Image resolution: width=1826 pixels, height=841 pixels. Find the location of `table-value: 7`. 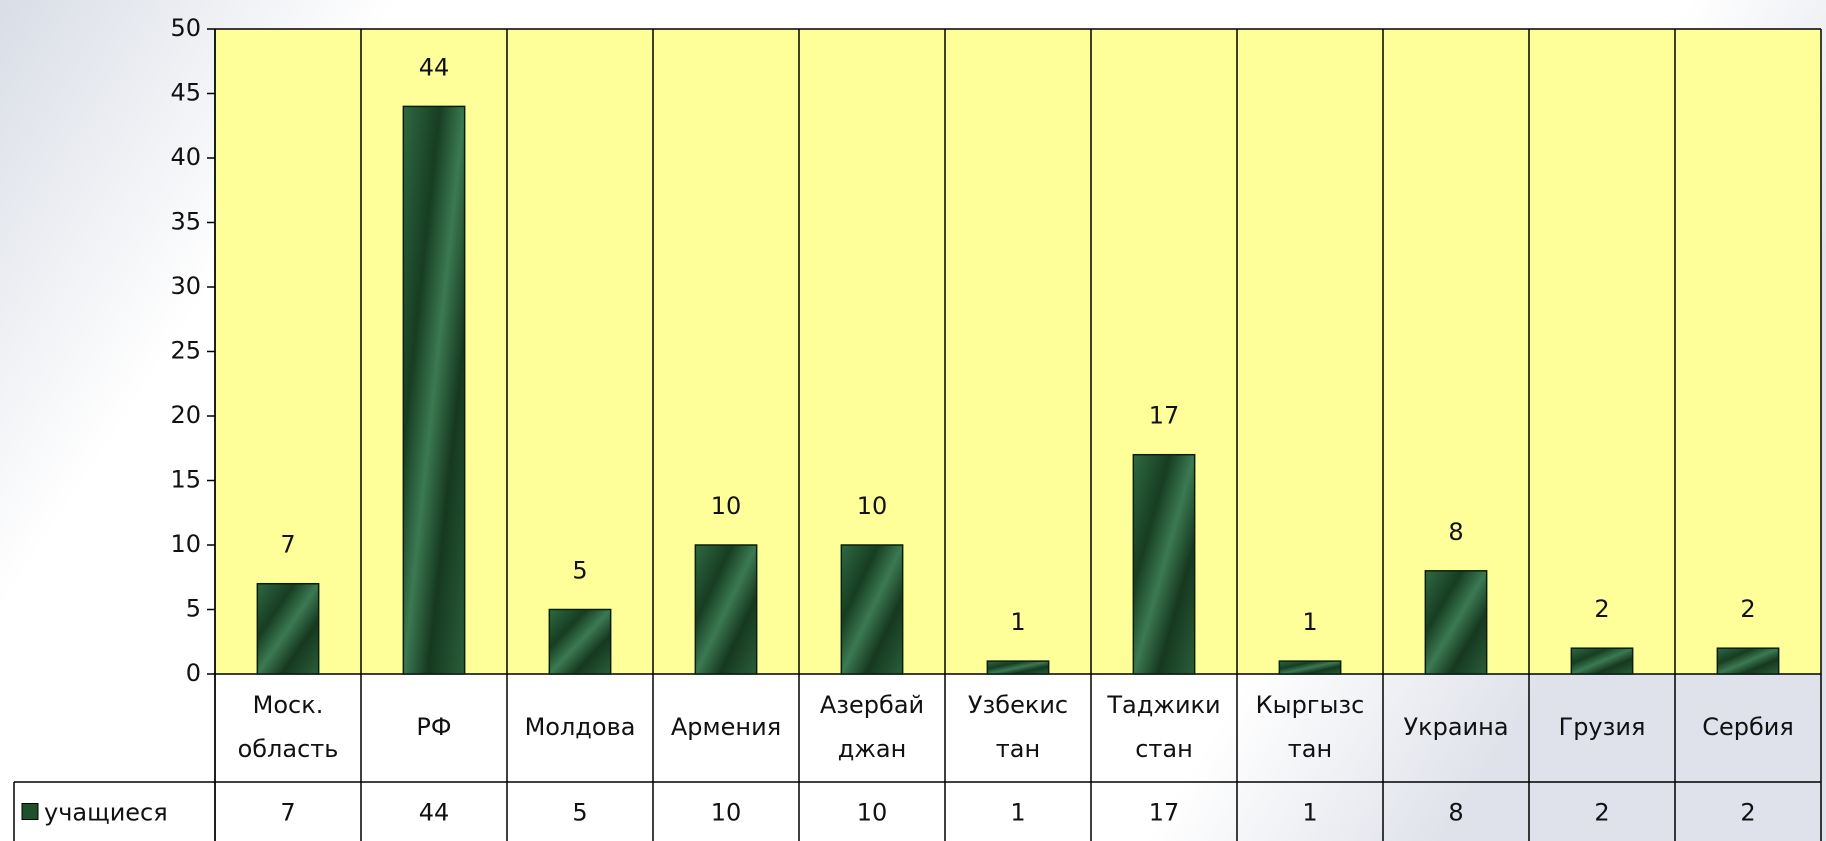

table-value: 7 is located at coordinates (287, 813).